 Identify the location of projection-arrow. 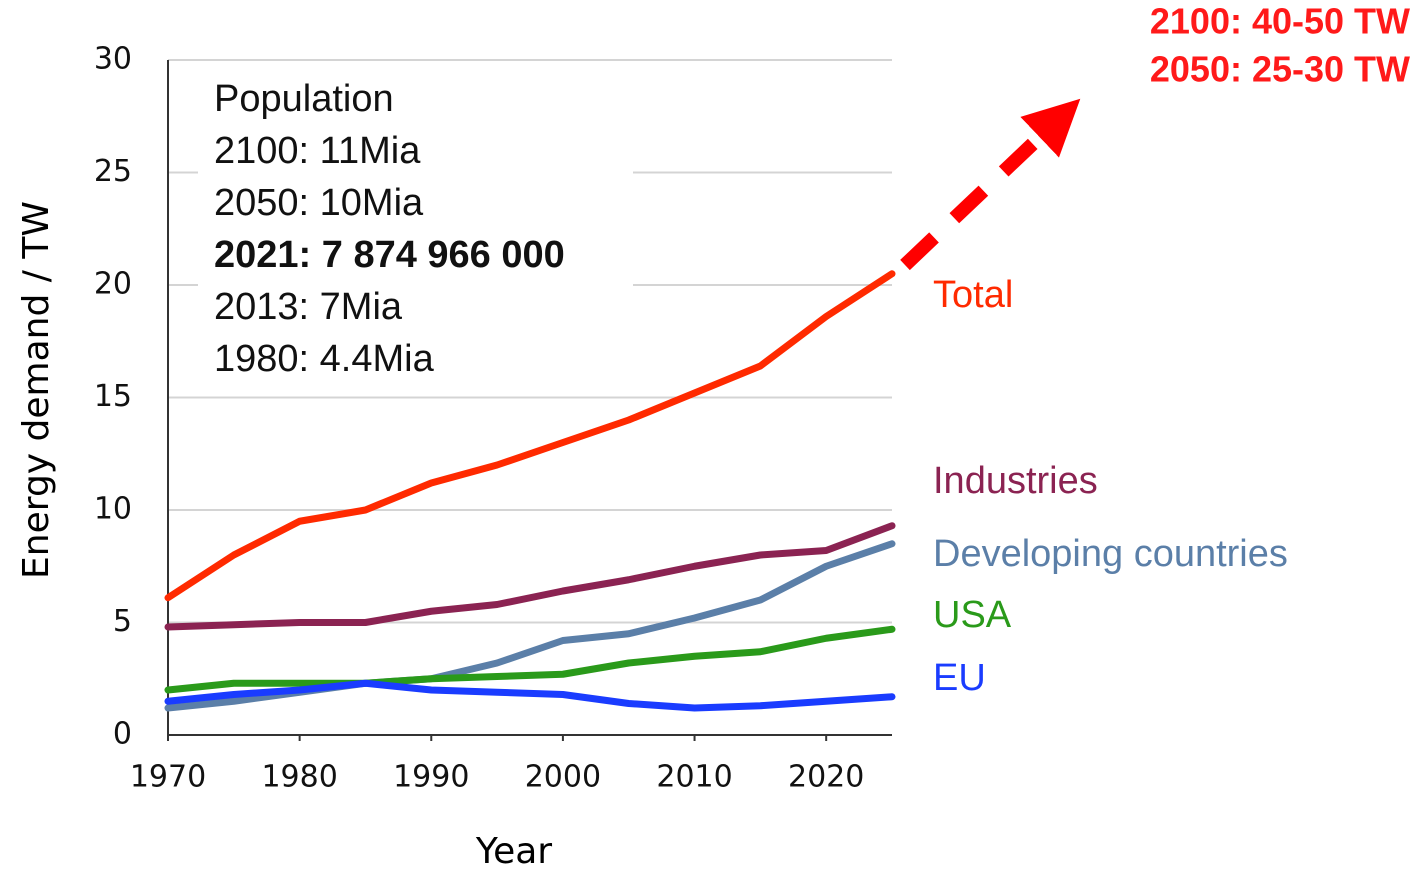
(990, 184).